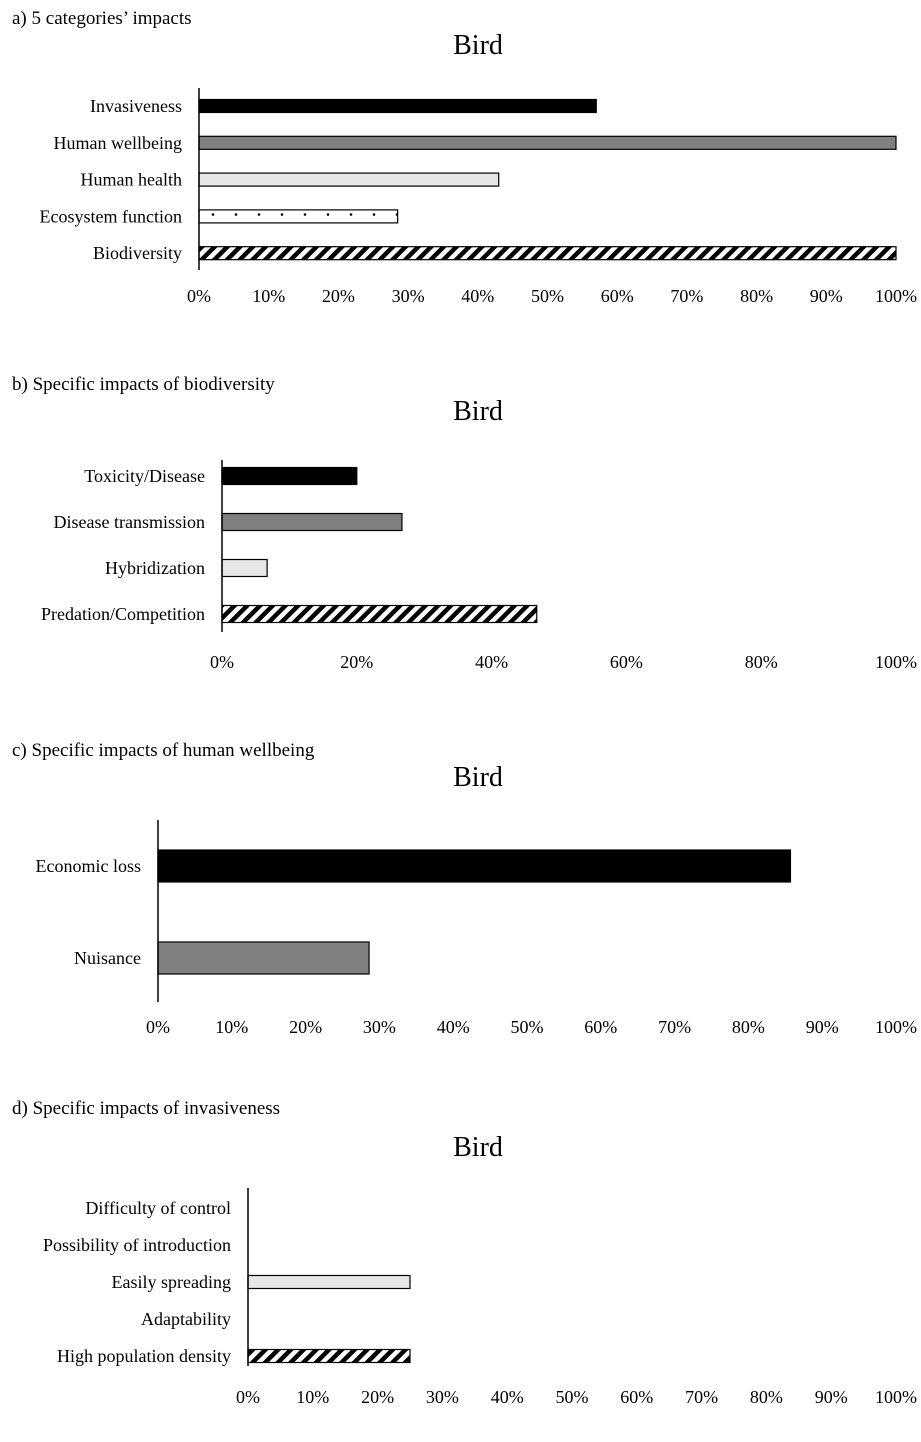  Describe the element at coordinates (89, 866) in the screenshot. I see `category-label: Economic loss` at that location.